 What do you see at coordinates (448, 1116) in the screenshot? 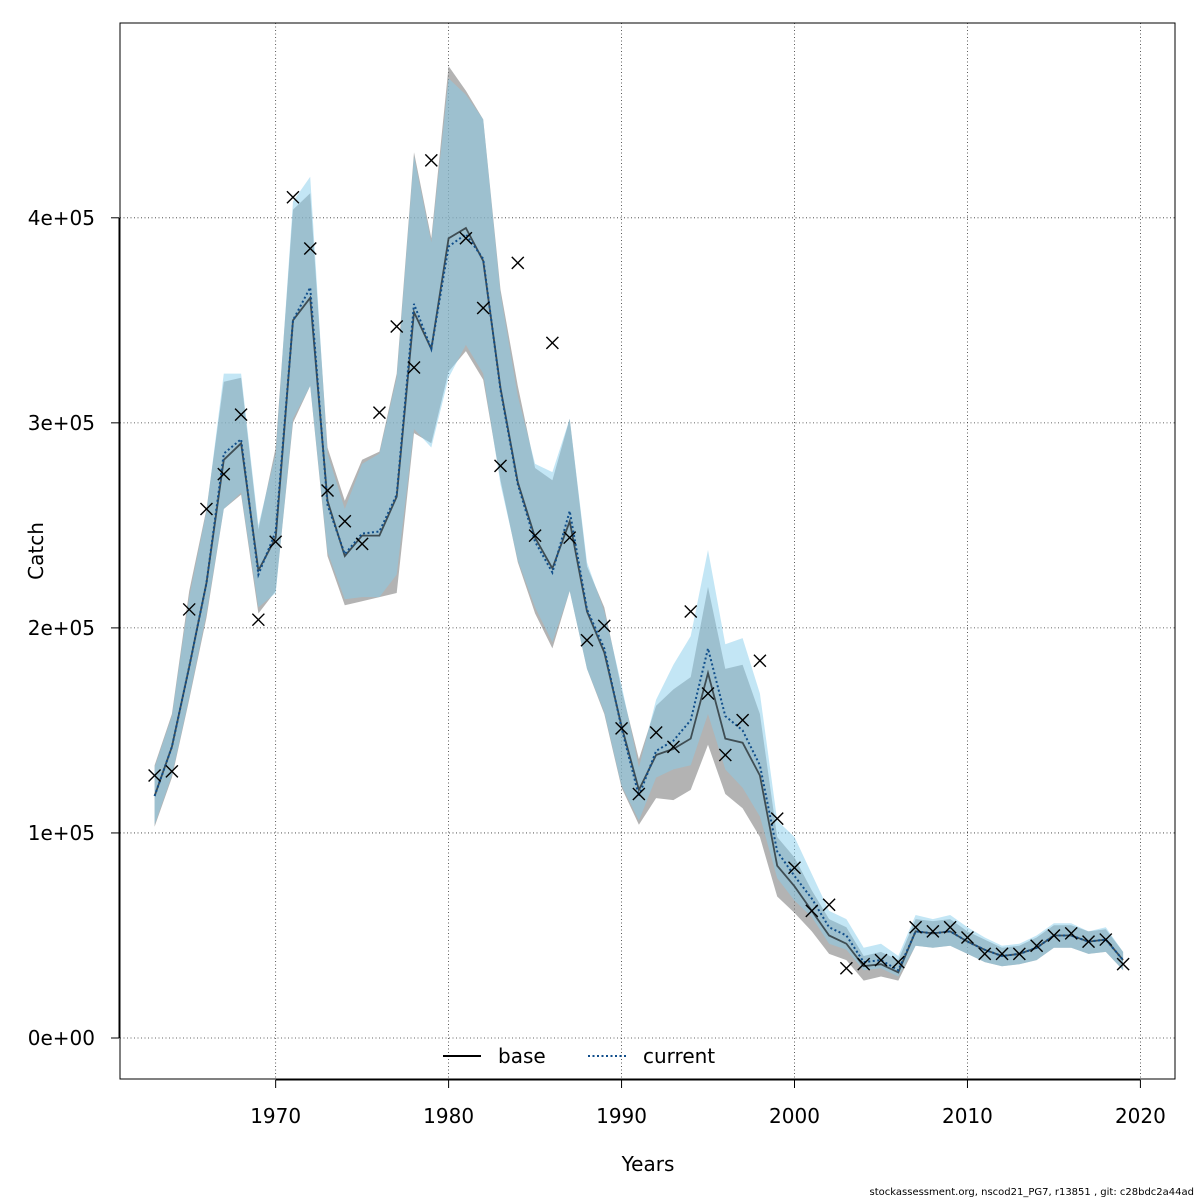
I see `x-tick-label: 1980` at bounding box center [448, 1116].